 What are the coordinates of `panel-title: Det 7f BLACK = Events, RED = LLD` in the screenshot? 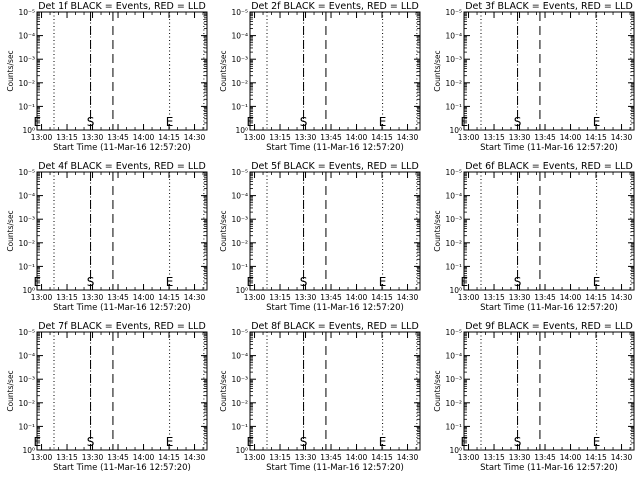 It's located at (122, 326).